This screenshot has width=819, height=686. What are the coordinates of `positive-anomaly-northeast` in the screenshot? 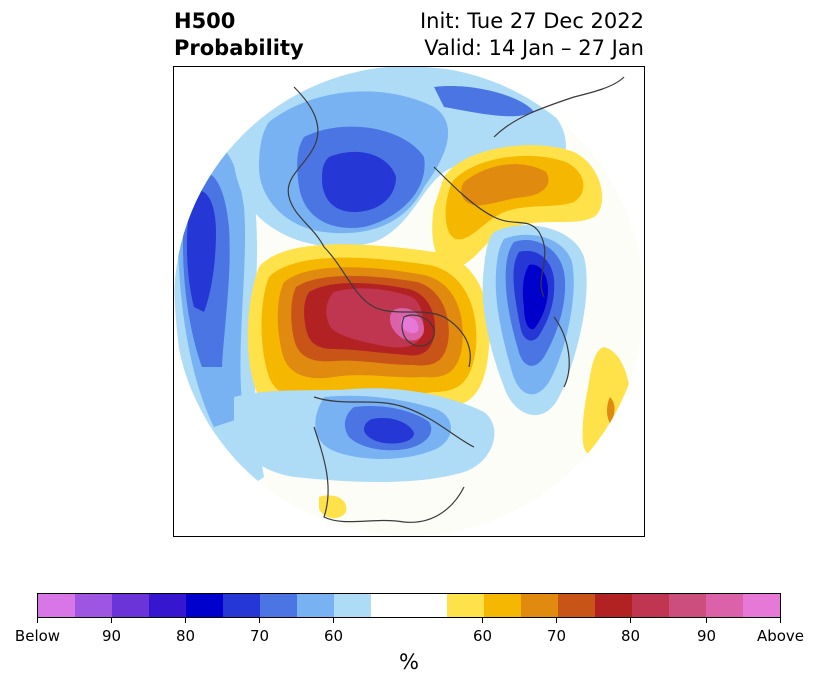 It's located at (517, 206).